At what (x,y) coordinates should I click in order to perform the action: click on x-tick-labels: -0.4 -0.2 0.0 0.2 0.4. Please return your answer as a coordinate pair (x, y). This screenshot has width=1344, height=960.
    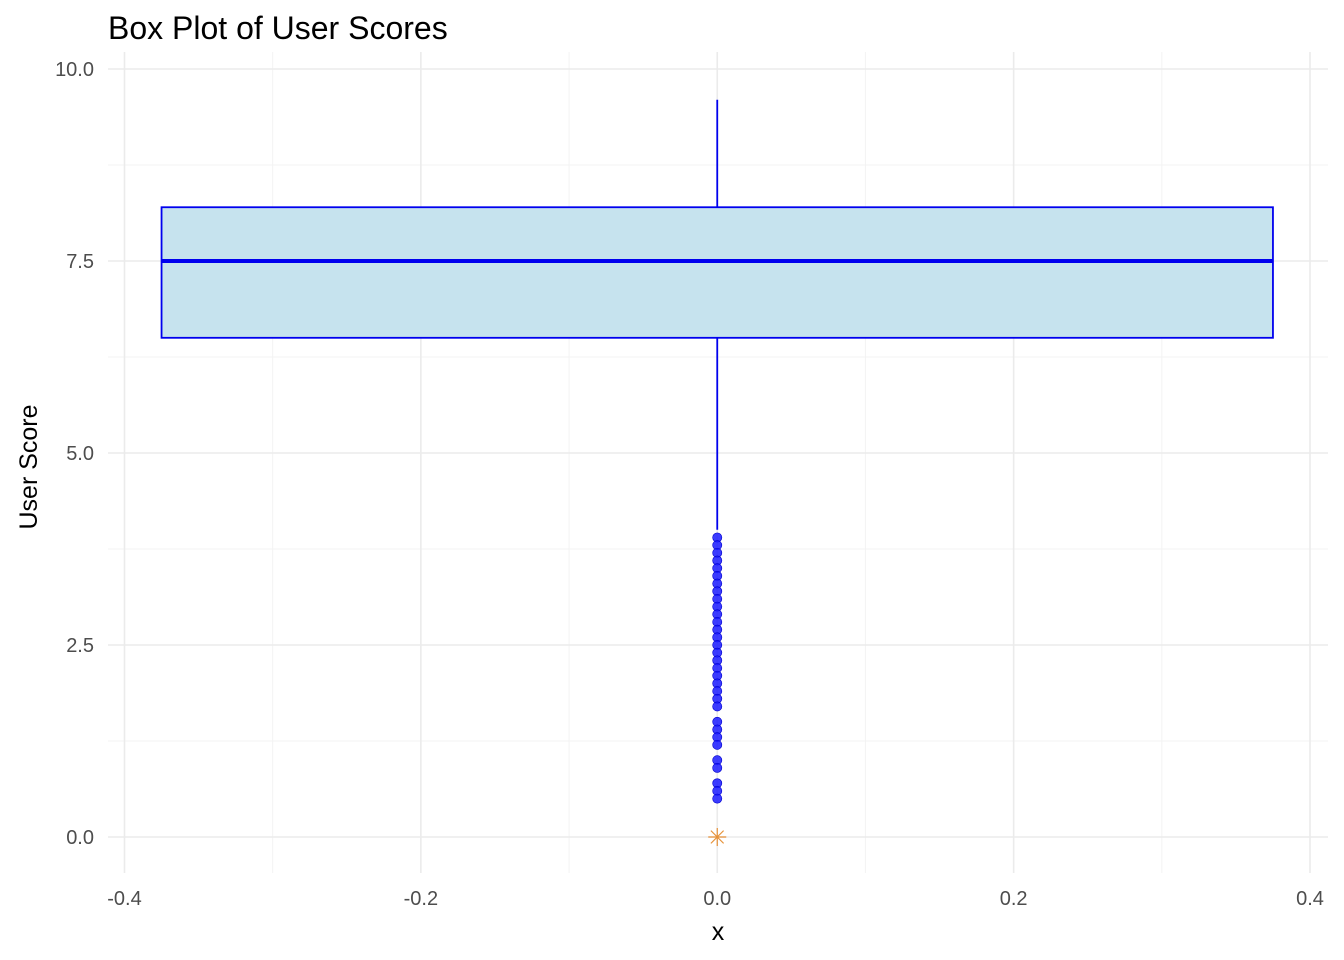
    Looking at the image, I should click on (715, 899).